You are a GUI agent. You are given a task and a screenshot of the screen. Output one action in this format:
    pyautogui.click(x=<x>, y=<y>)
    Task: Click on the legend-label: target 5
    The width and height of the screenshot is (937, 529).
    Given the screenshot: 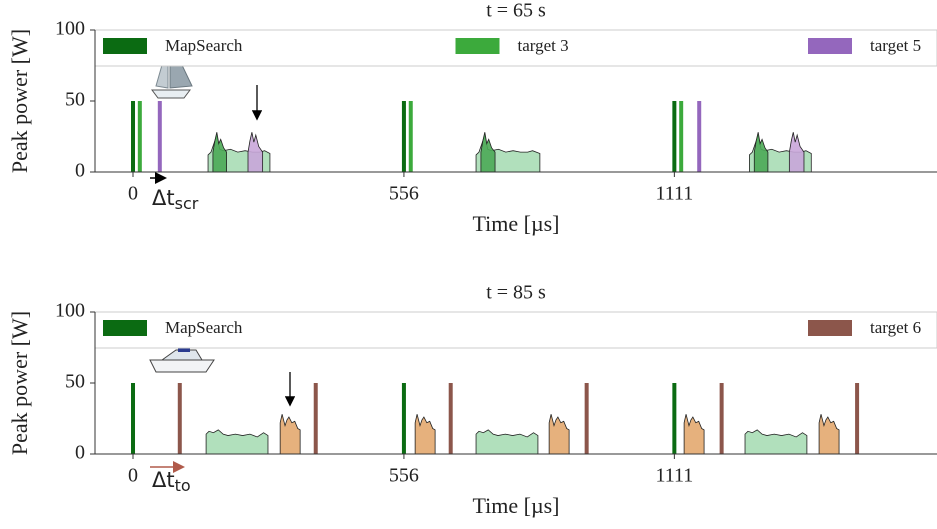 What is the action you would take?
    pyautogui.click(x=895, y=45)
    